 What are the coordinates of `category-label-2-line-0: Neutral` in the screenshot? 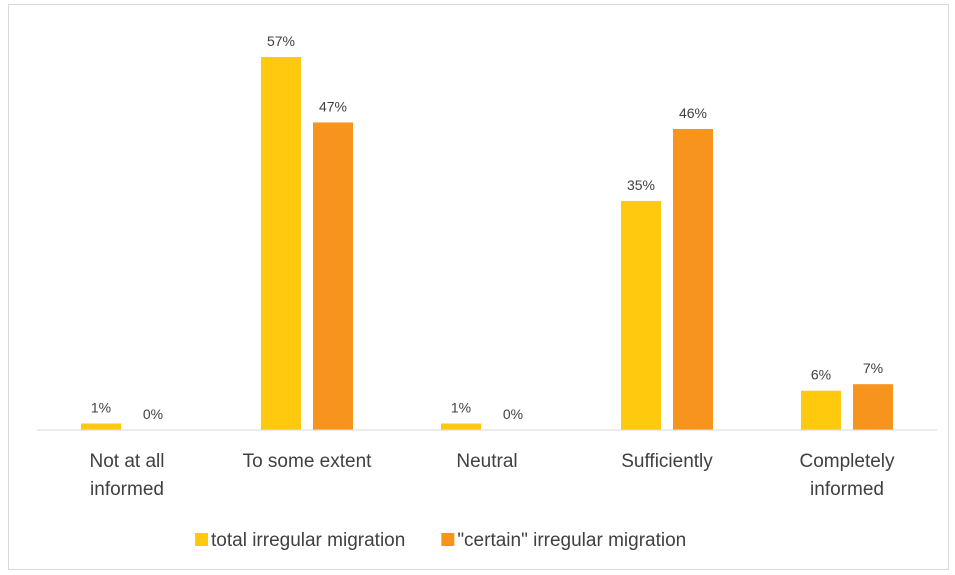 It's located at (486, 461).